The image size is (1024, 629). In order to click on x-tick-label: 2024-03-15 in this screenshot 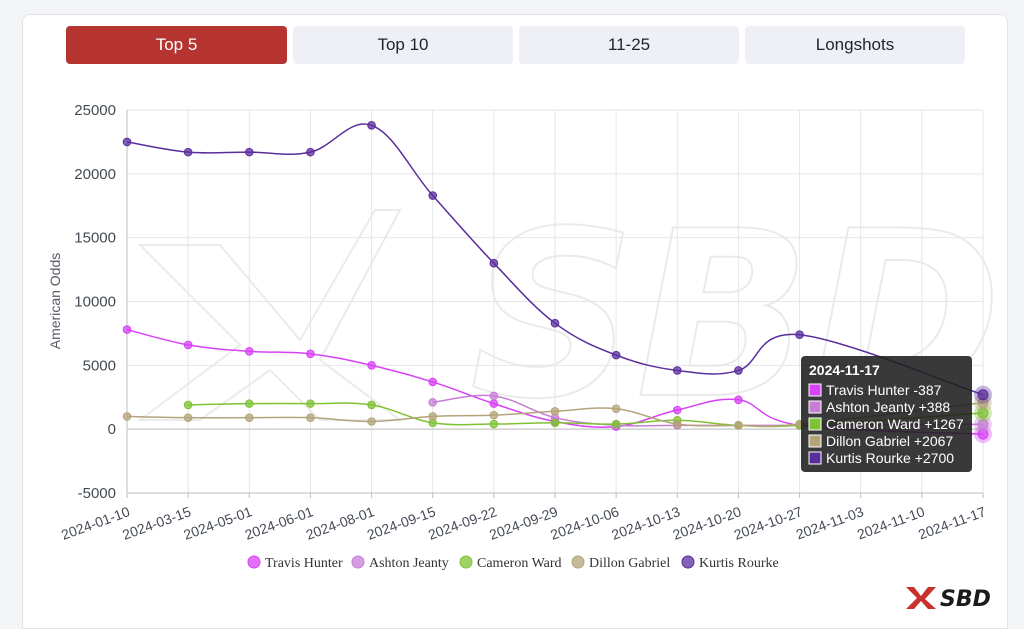, I will do `click(156, 523)`.